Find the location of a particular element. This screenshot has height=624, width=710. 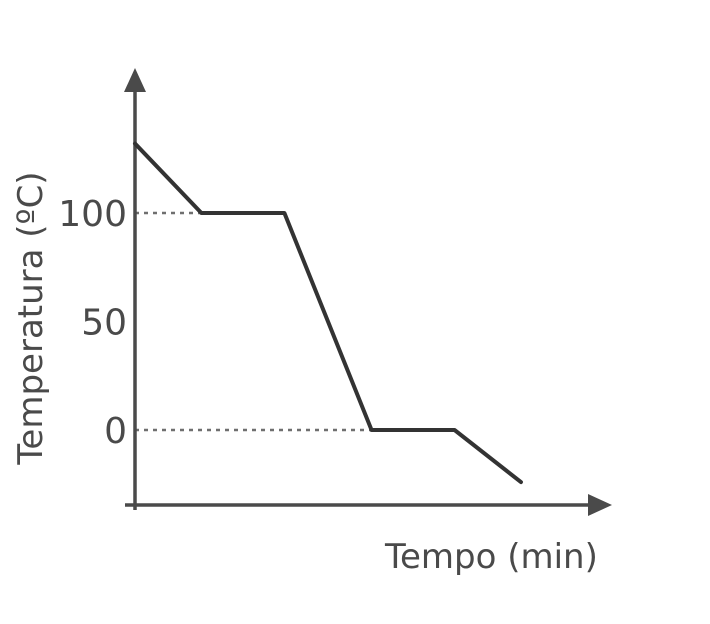

y-tick-label: 100 is located at coordinates (92, 214).